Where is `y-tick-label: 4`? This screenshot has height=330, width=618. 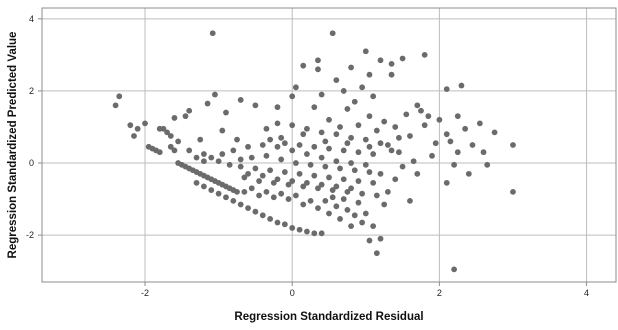
y-tick-label: 4 is located at coordinates (31, 19).